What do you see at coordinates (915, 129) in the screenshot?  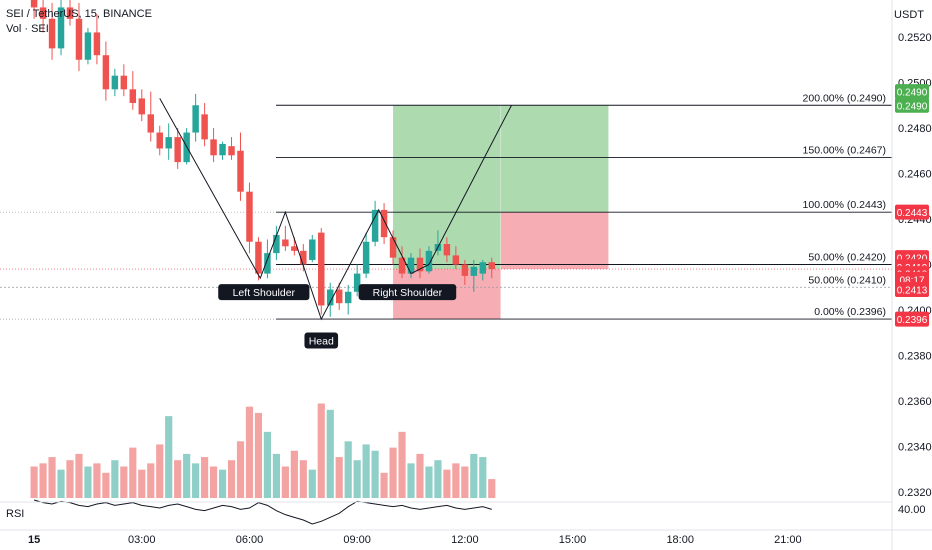 I see `price-tick-label: 0.2480` at bounding box center [915, 129].